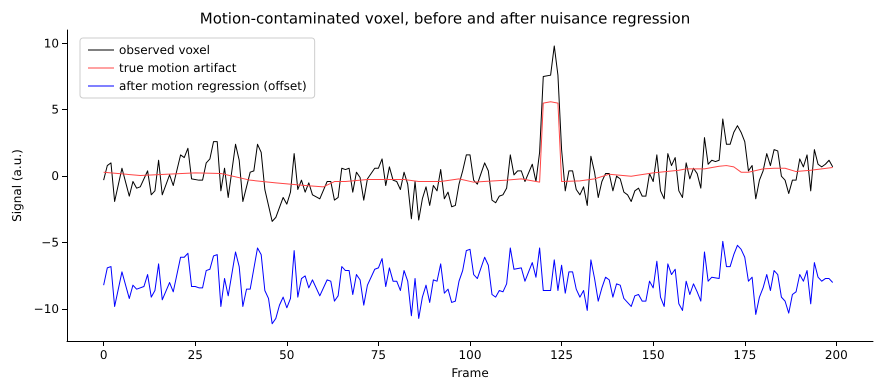  Describe the element at coordinates (104, 355) in the screenshot. I see `x-tick-label: 0` at that location.